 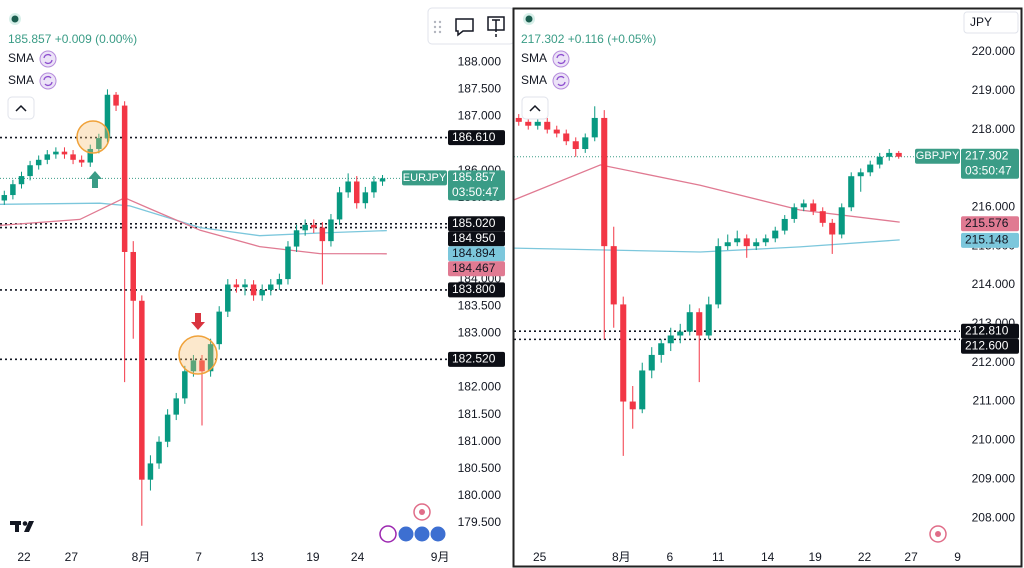 I want to click on alert-dot, so click(x=422, y=512).